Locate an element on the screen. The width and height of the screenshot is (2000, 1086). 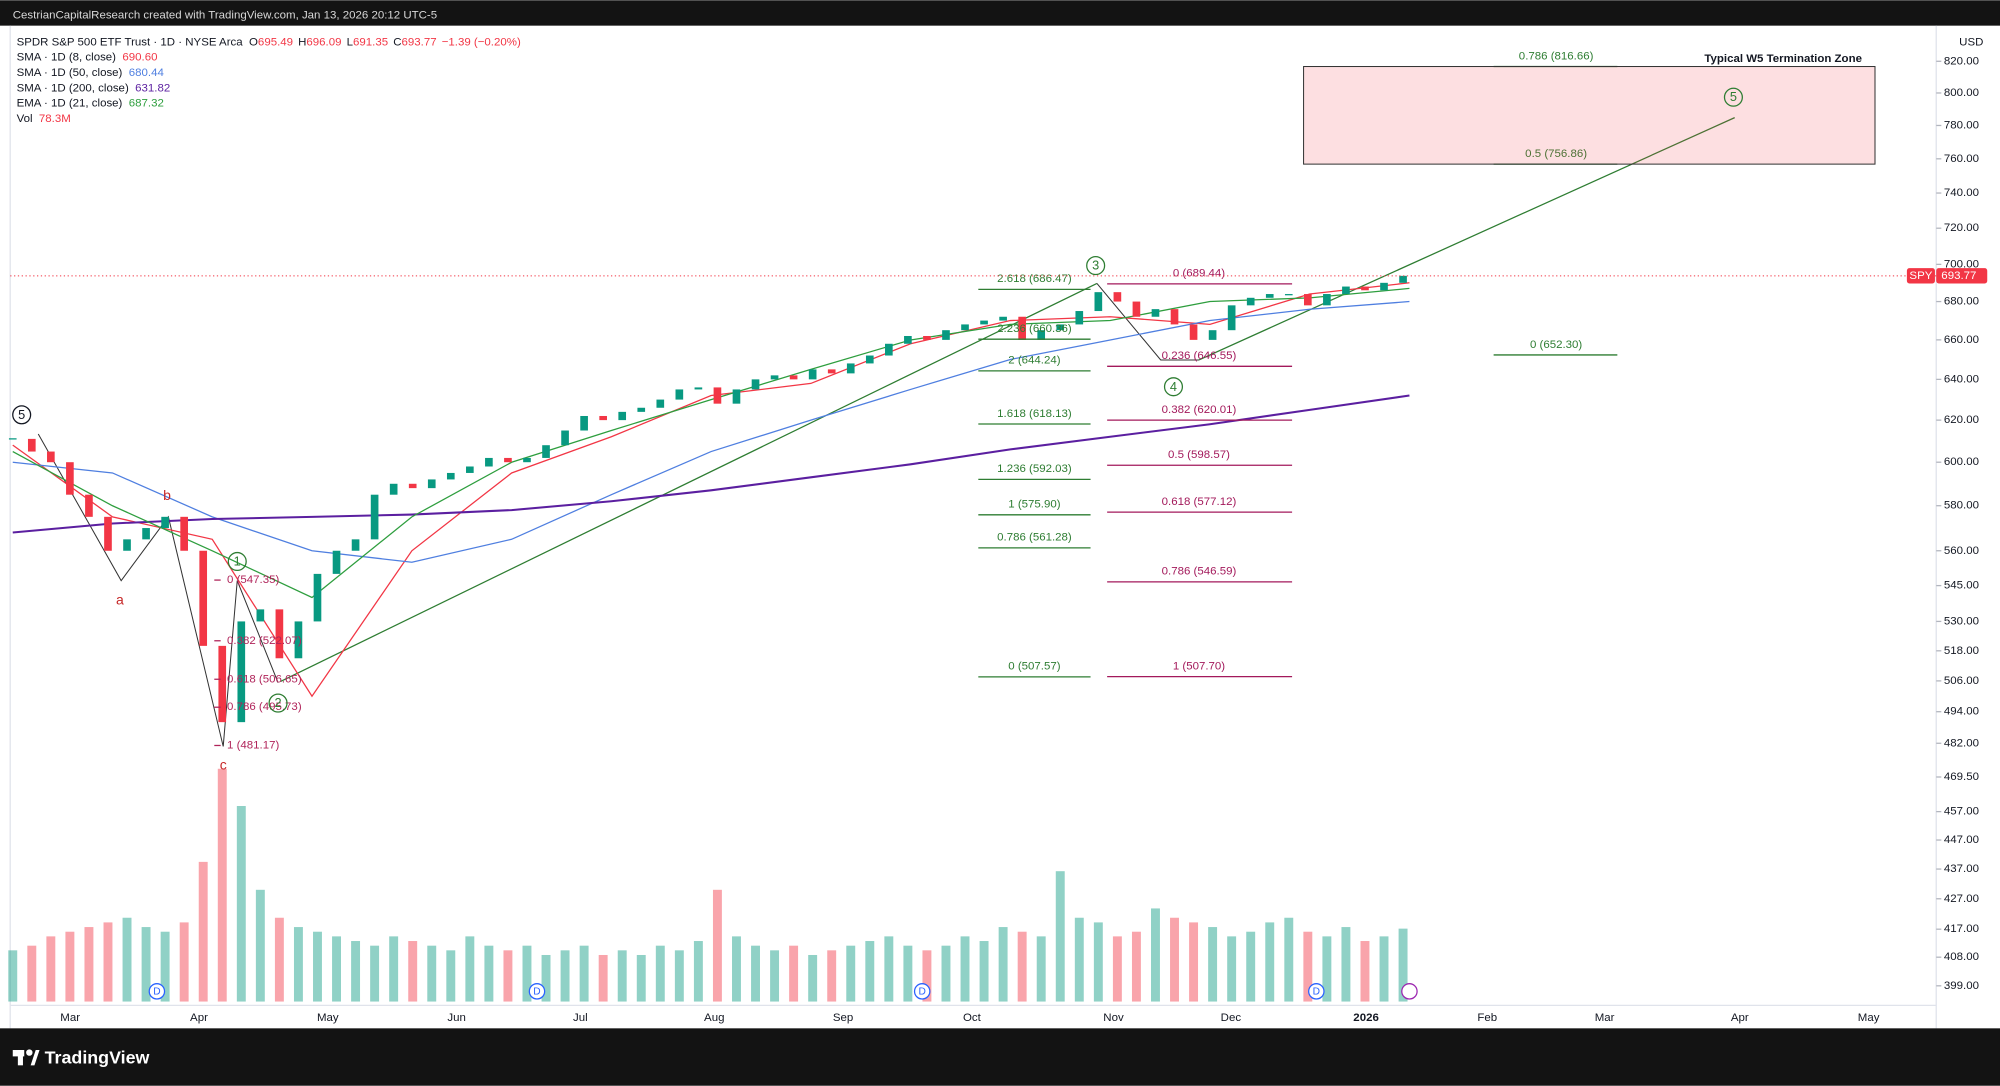
y-tick-label: 600.00 is located at coordinates (1961, 462).